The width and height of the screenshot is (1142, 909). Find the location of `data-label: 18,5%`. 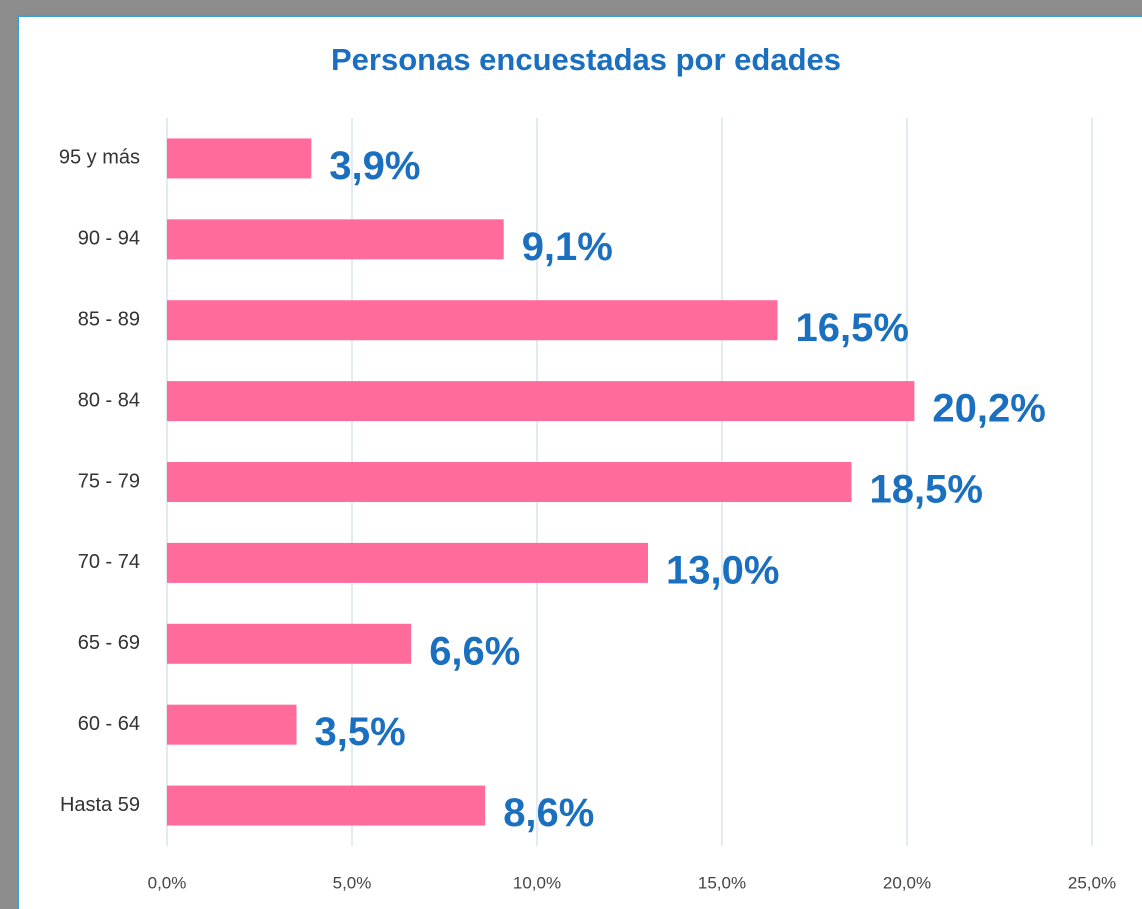

data-label: 18,5% is located at coordinates (926, 490).